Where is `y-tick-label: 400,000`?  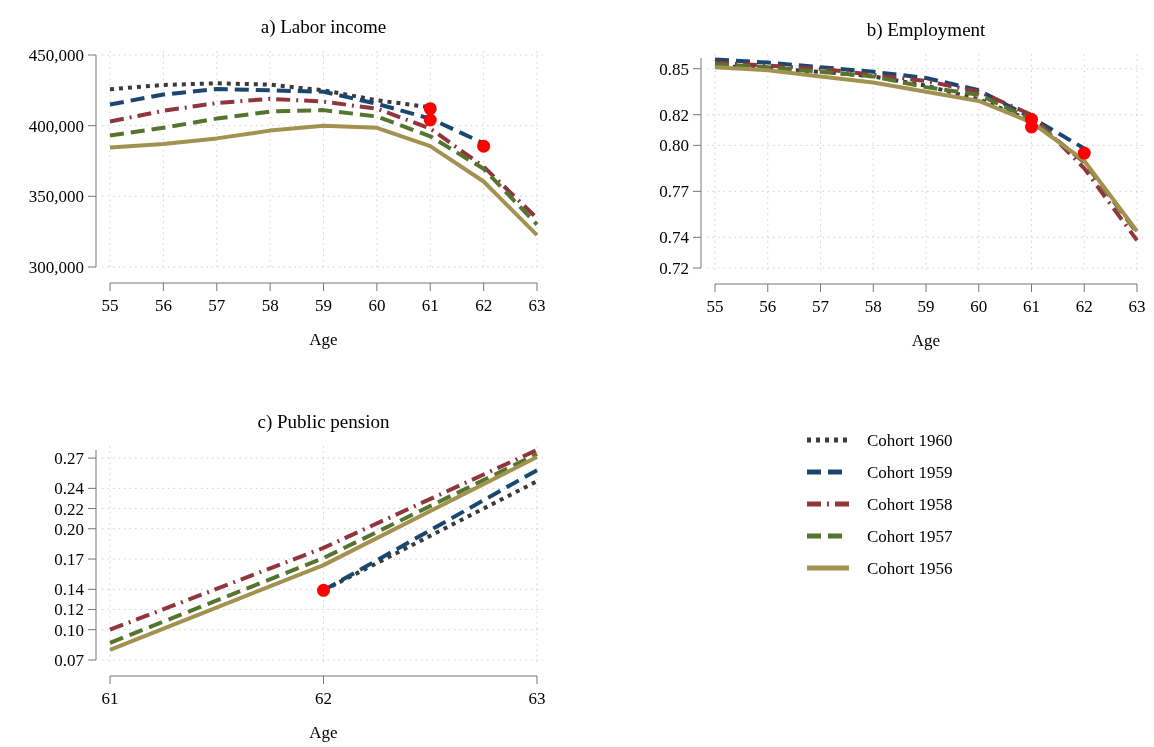 y-tick-label: 400,000 is located at coordinates (56, 126).